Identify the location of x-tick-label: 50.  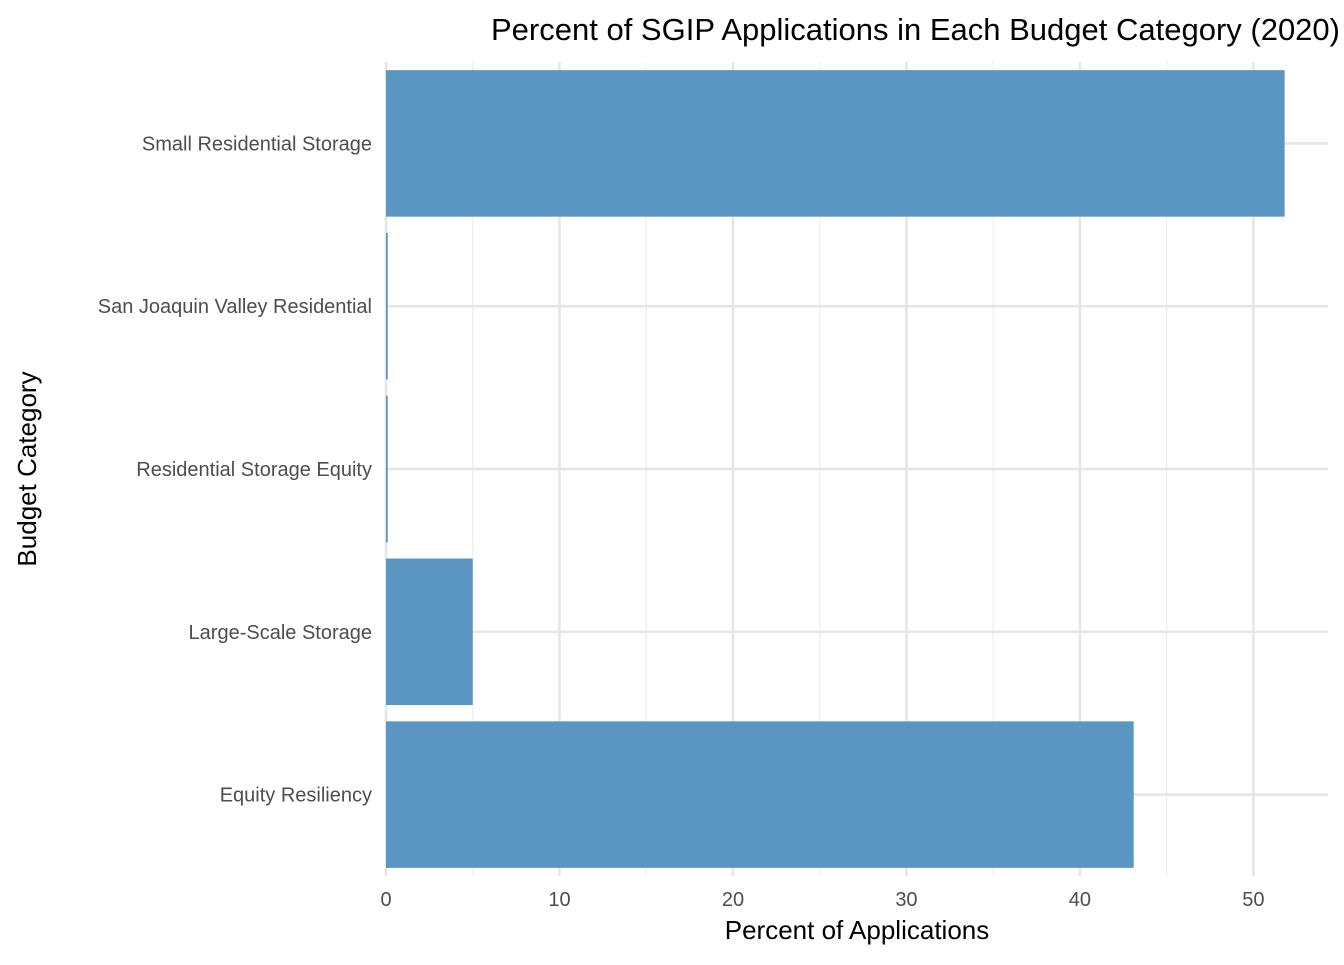
(1253, 900).